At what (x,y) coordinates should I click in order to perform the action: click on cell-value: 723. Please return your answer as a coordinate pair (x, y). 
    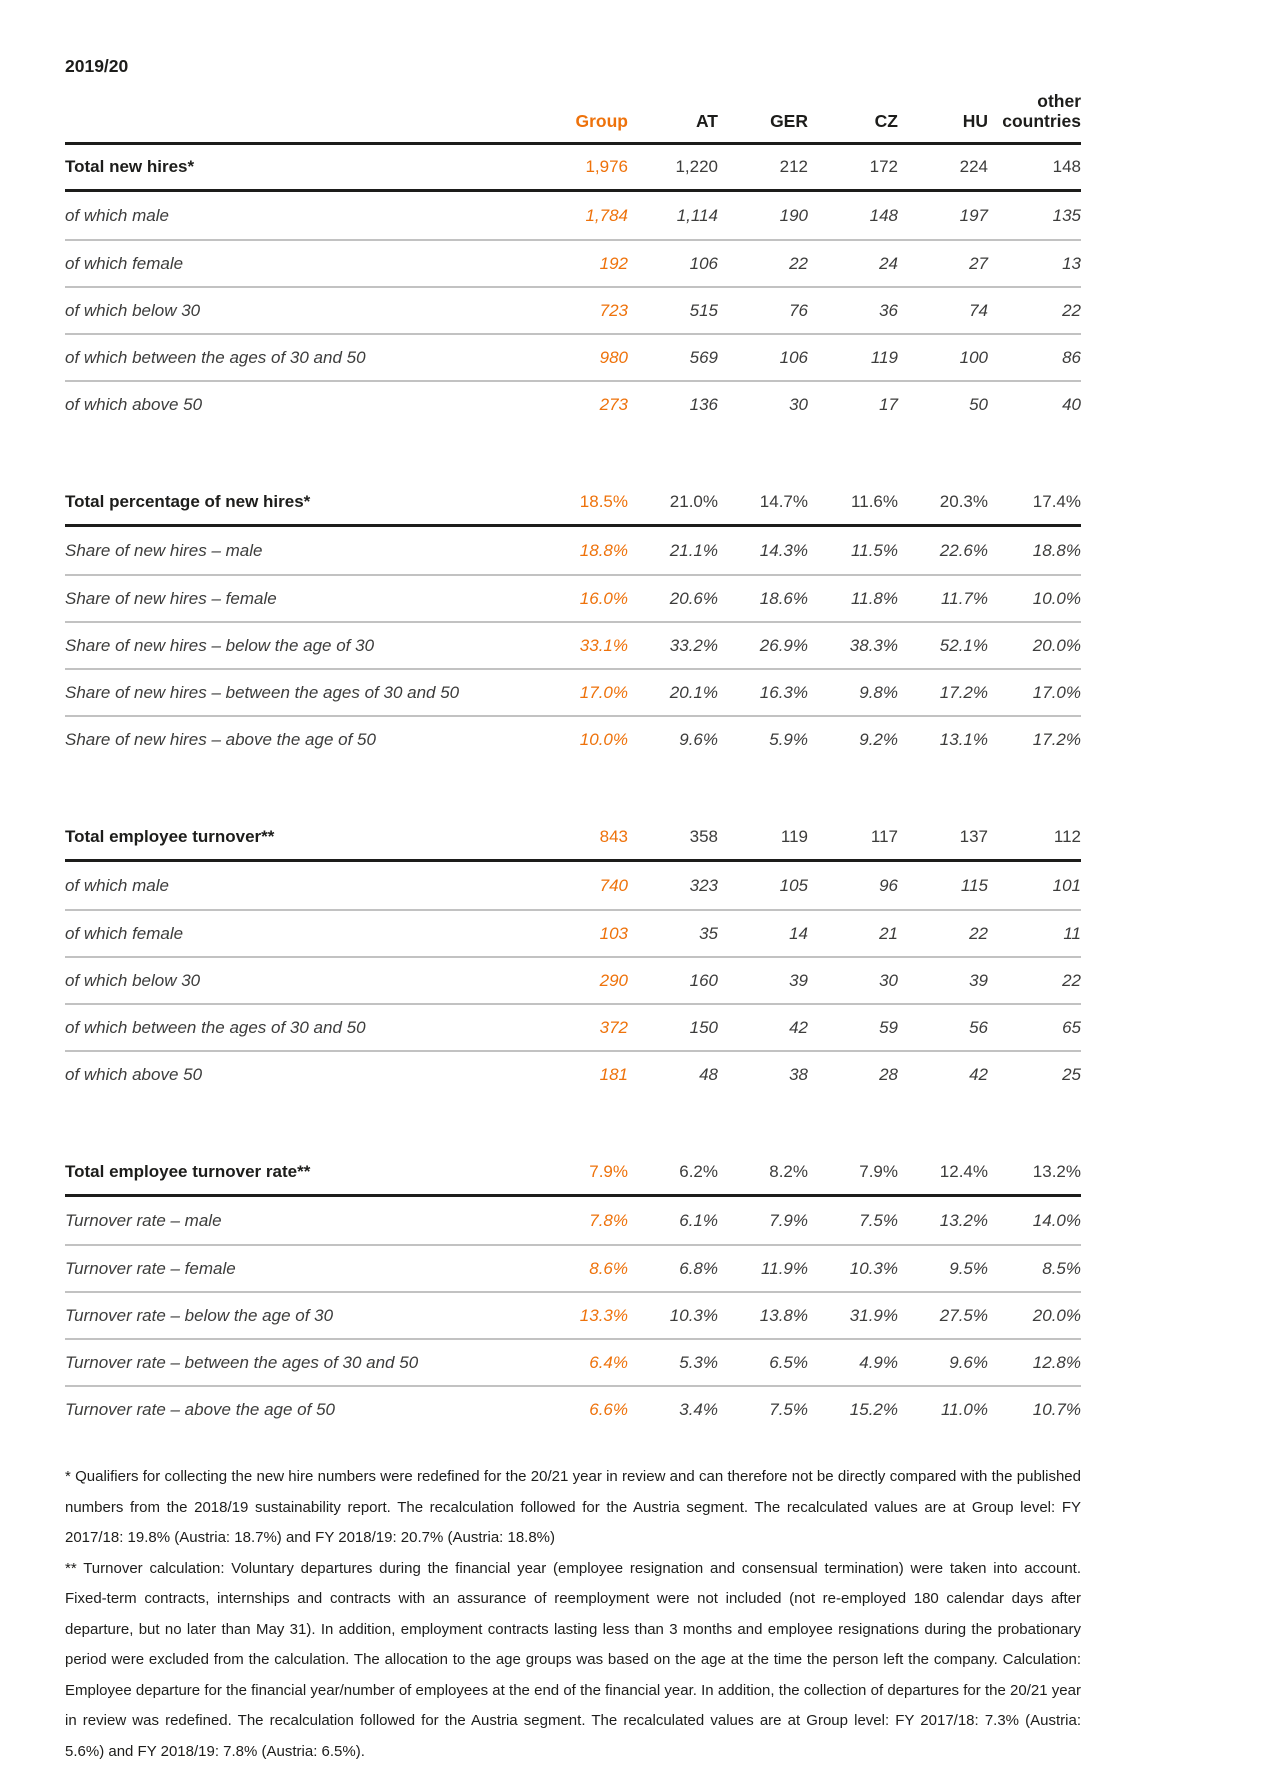
    Looking at the image, I should click on (584, 311).